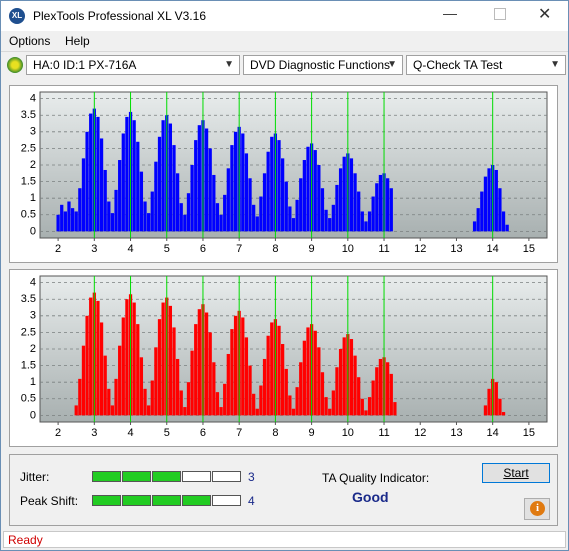 The width and height of the screenshot is (569, 551). Describe the element at coordinates (458, 65) in the screenshot. I see `test-label: Q-Check TA Test` at that location.